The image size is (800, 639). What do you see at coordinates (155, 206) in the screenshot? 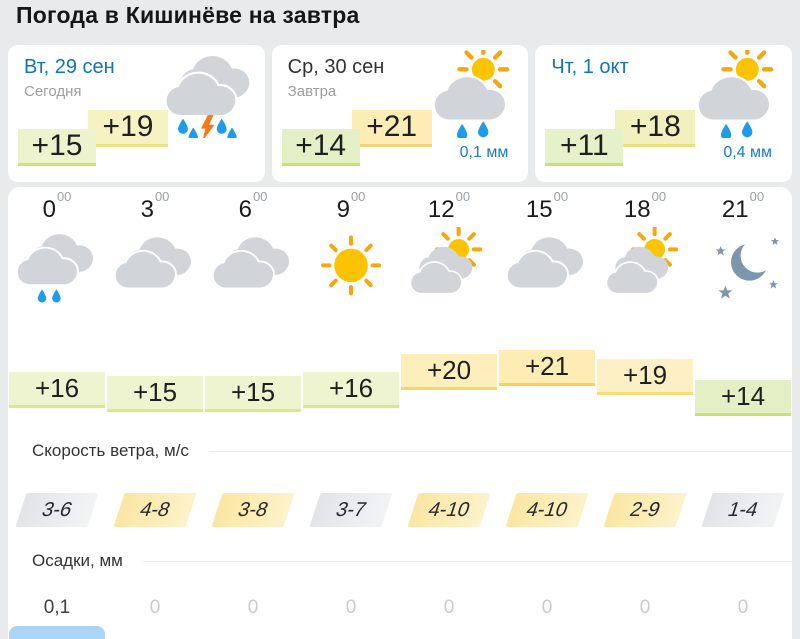
I see `time-label: 3 00` at bounding box center [155, 206].